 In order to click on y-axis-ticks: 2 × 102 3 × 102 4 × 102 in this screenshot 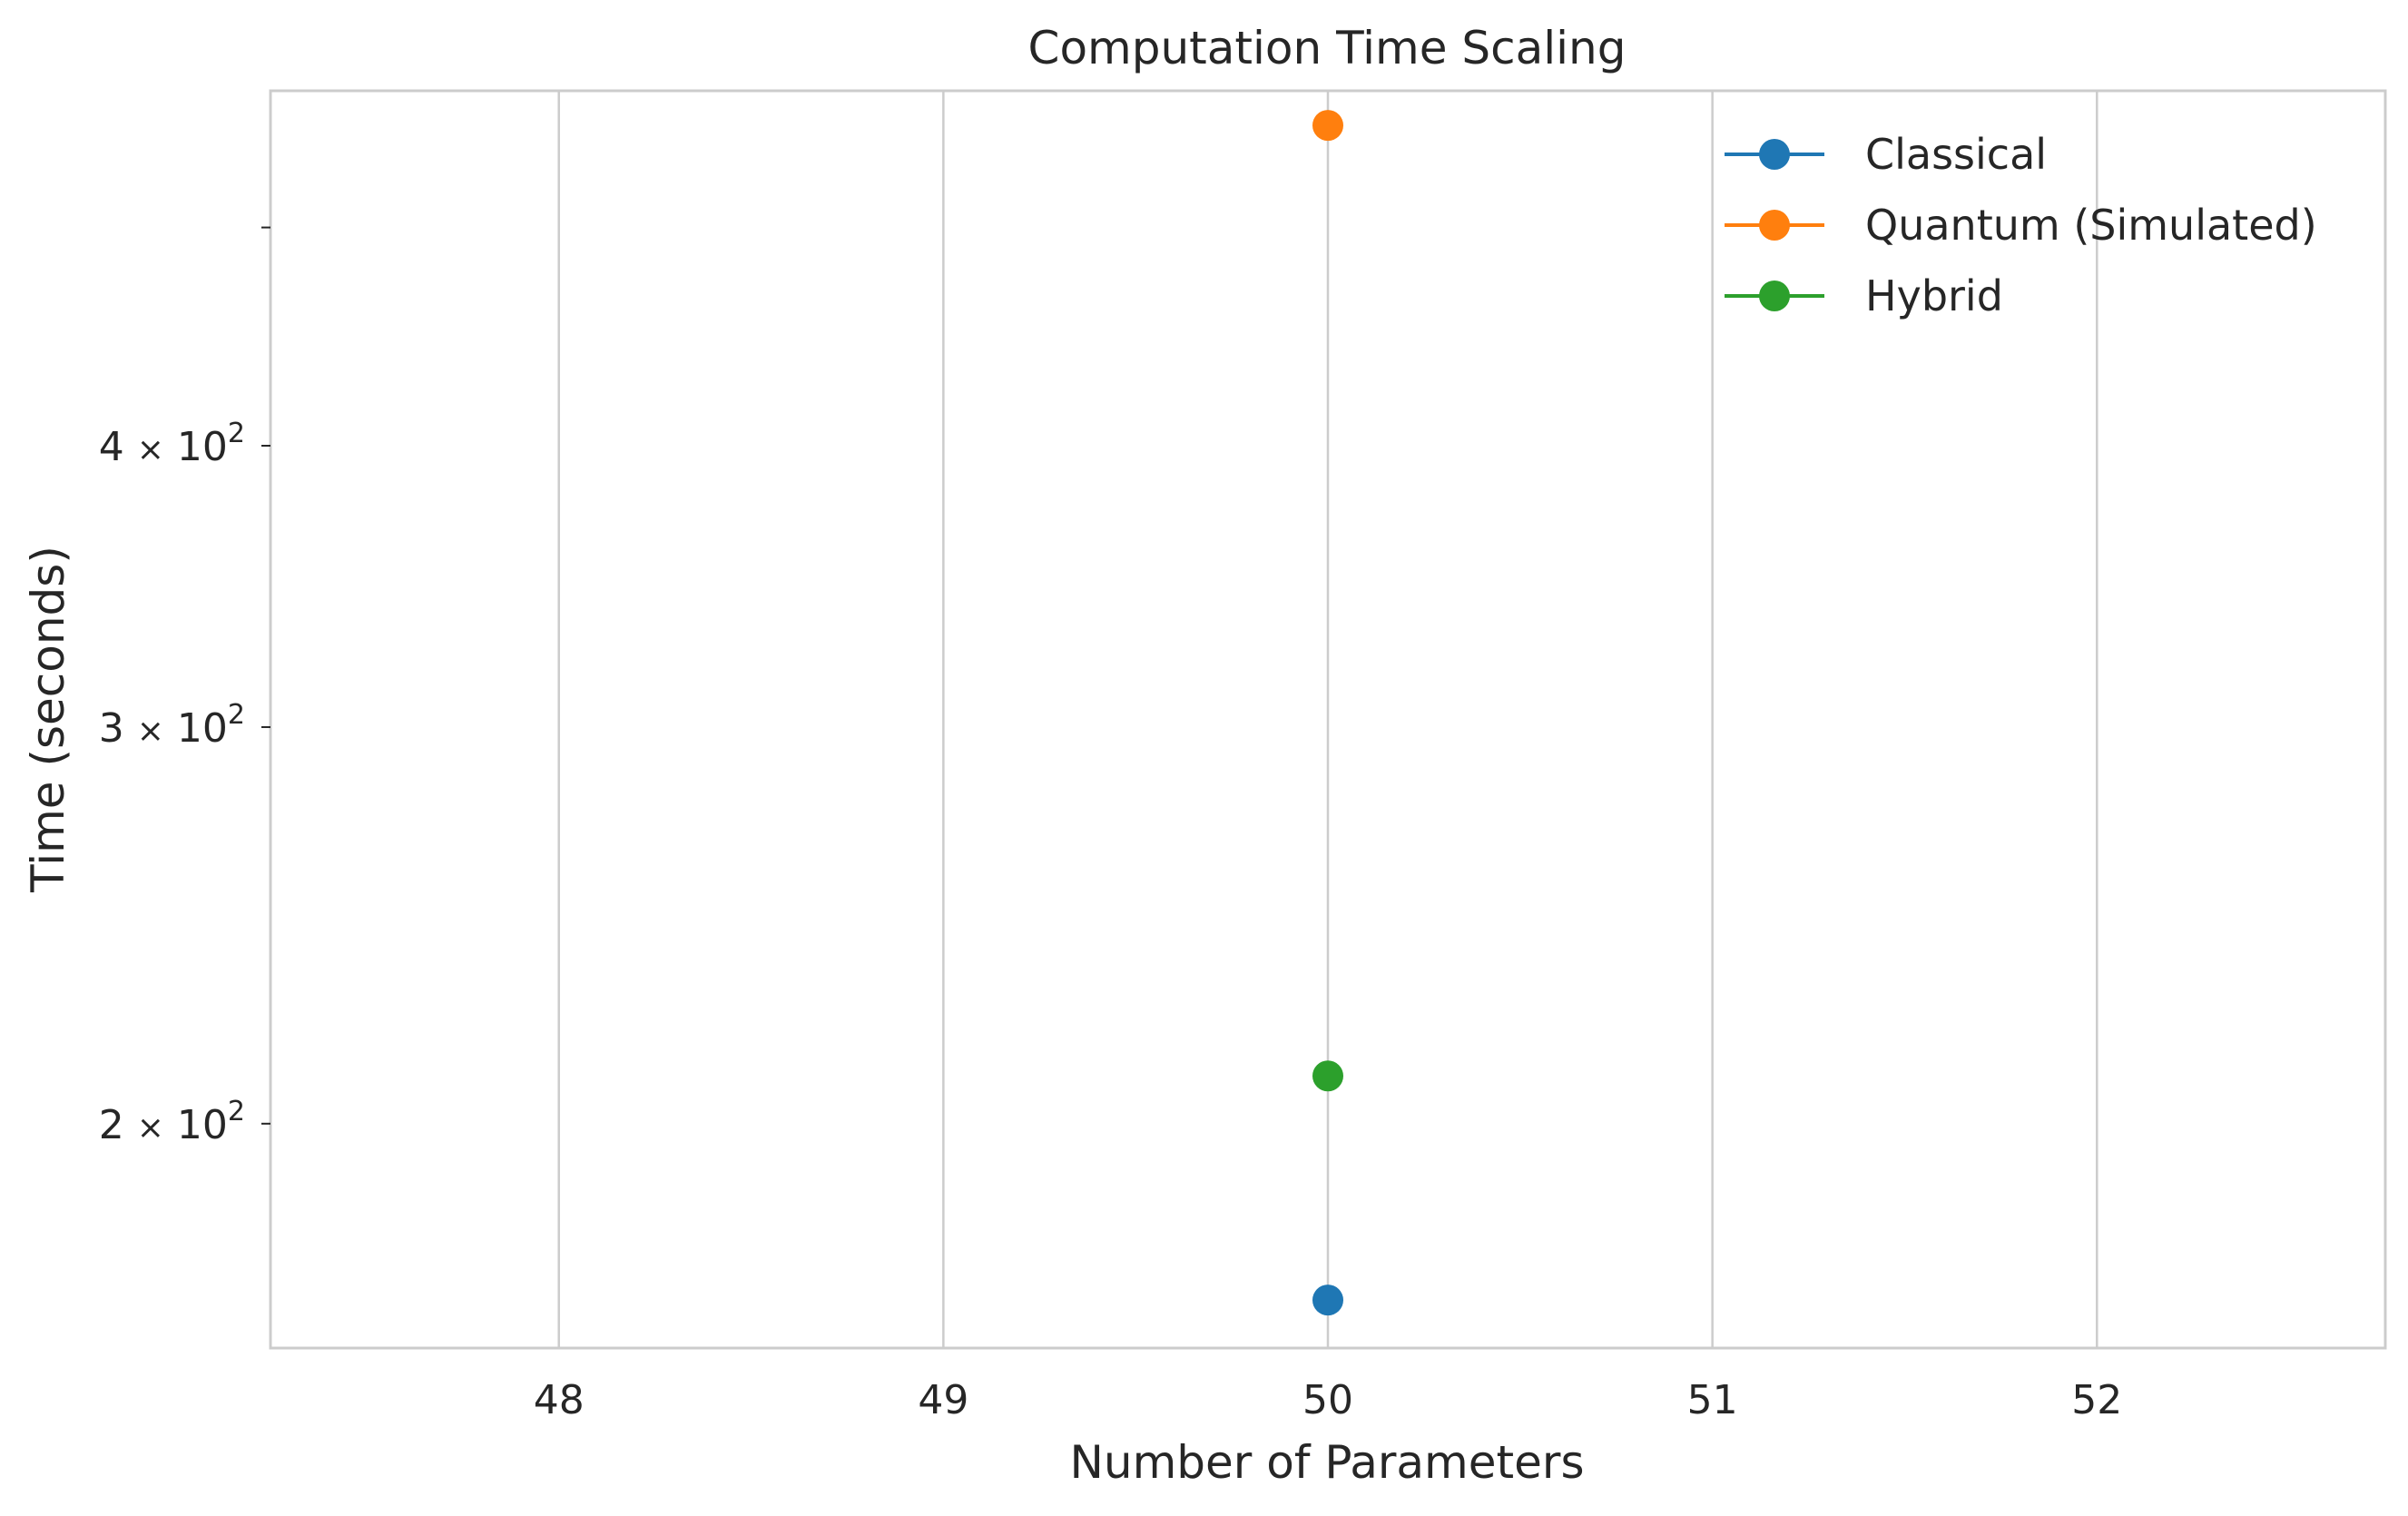, I will do `click(184, 687)`.